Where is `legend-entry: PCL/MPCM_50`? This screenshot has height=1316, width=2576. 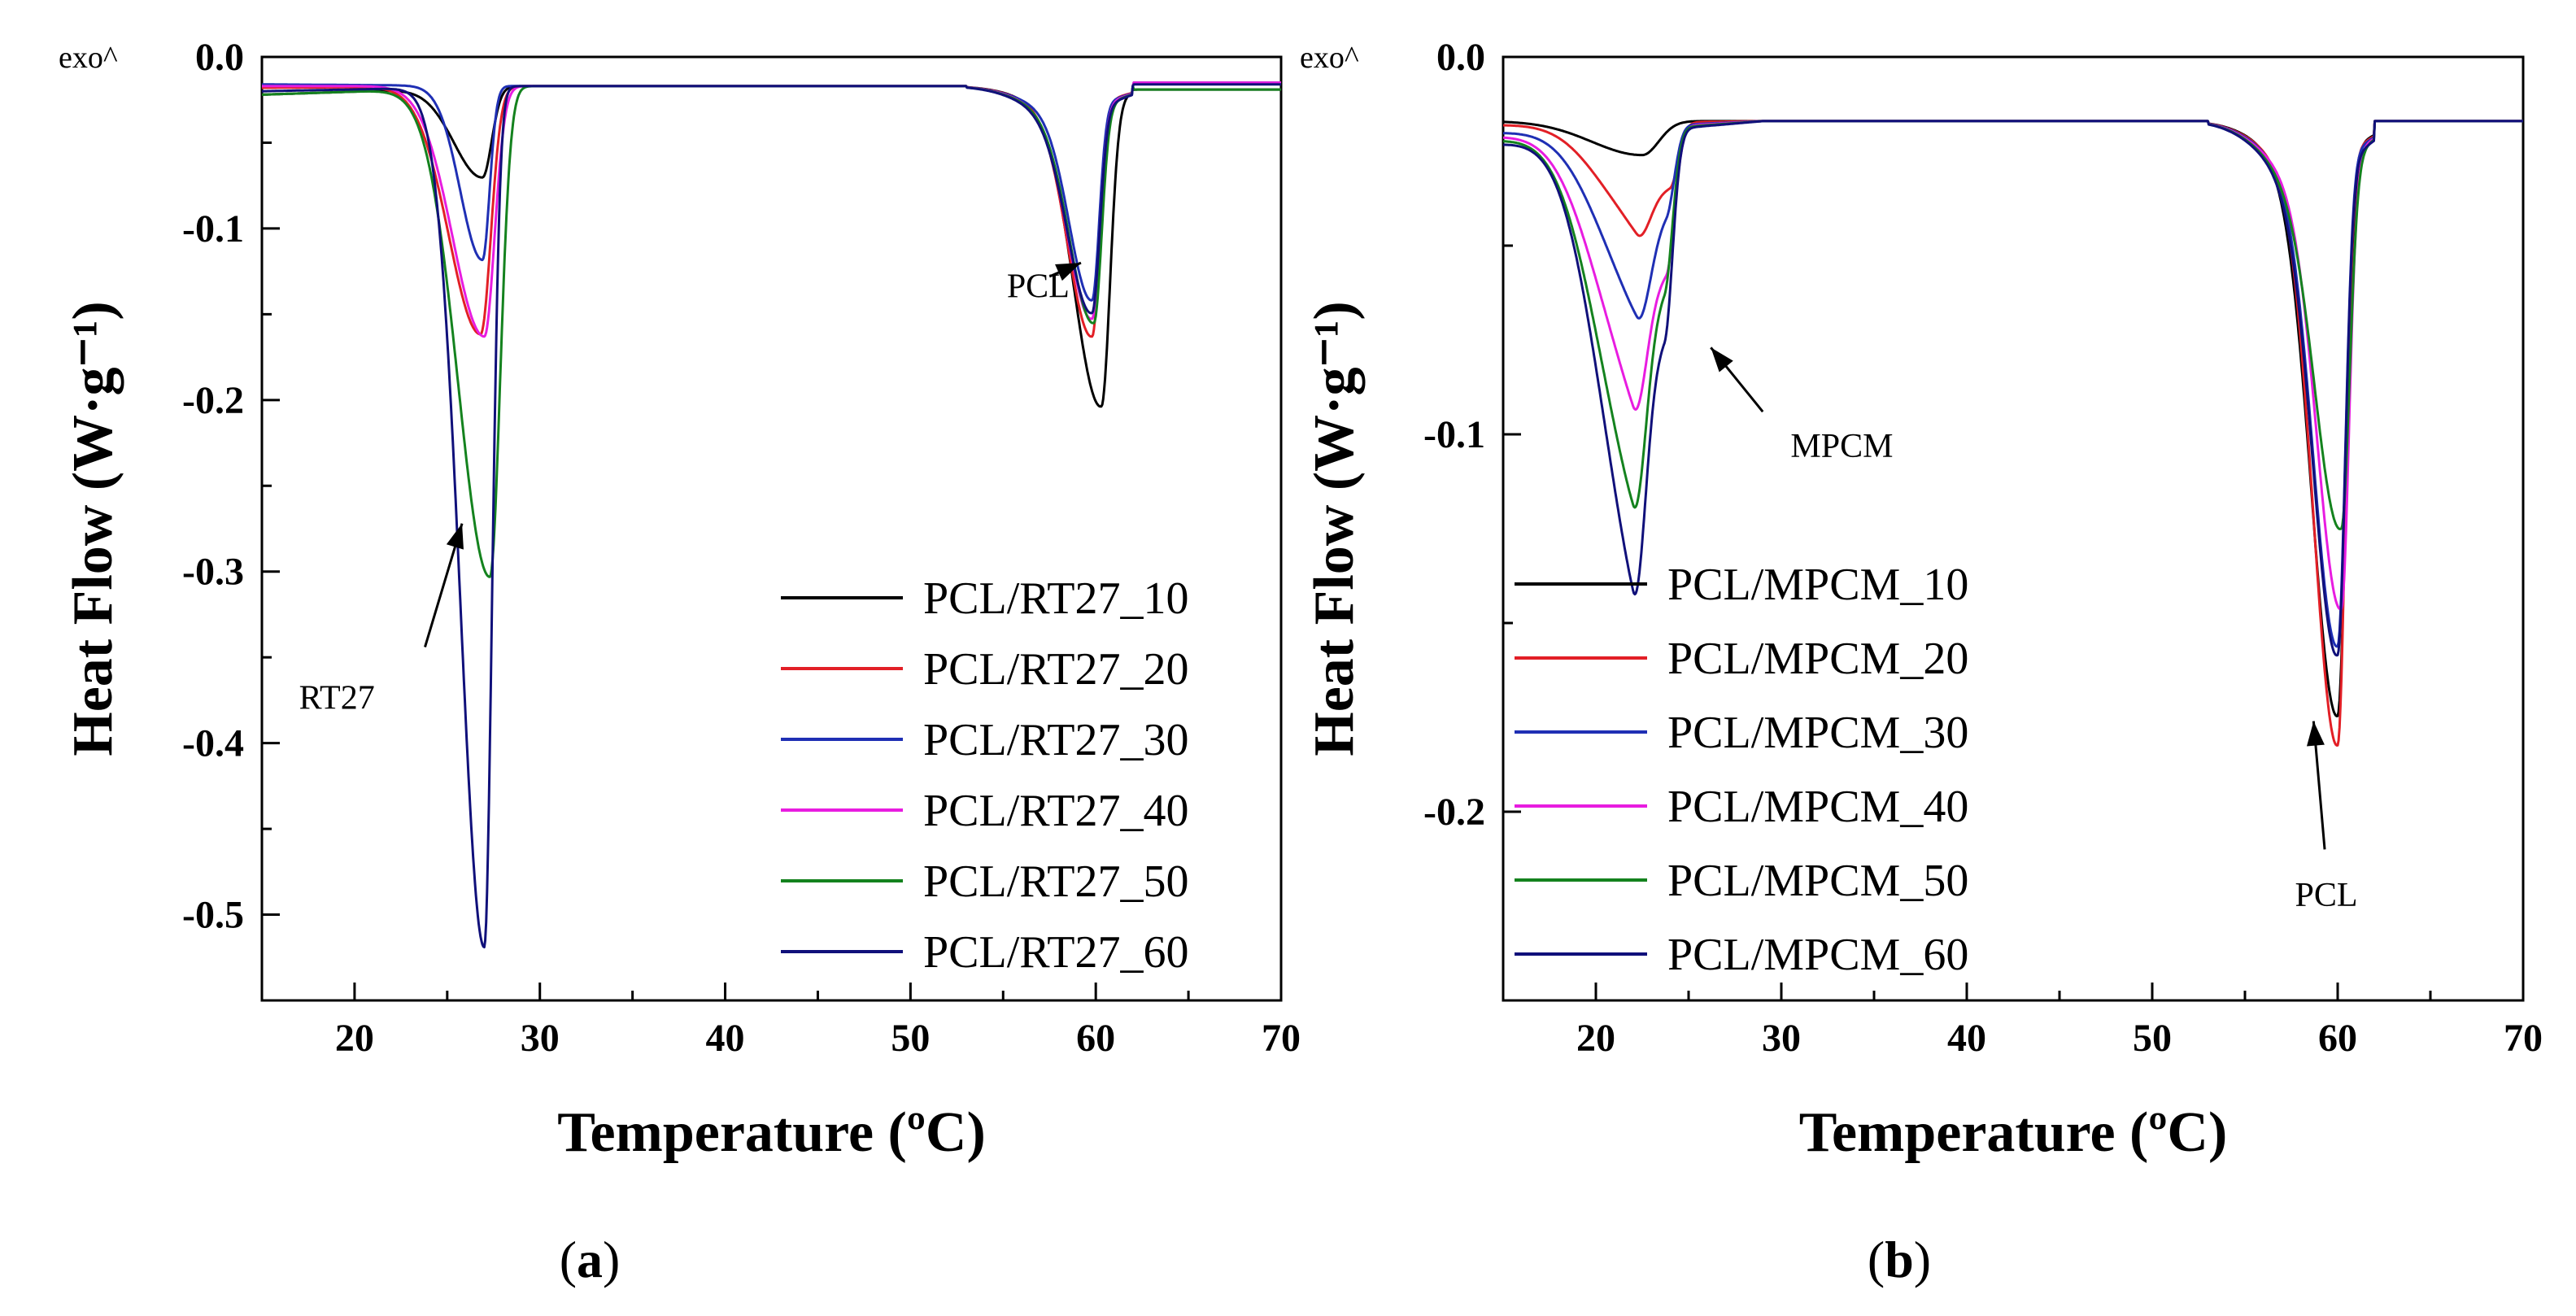 legend-entry: PCL/MPCM_50 is located at coordinates (1817, 881).